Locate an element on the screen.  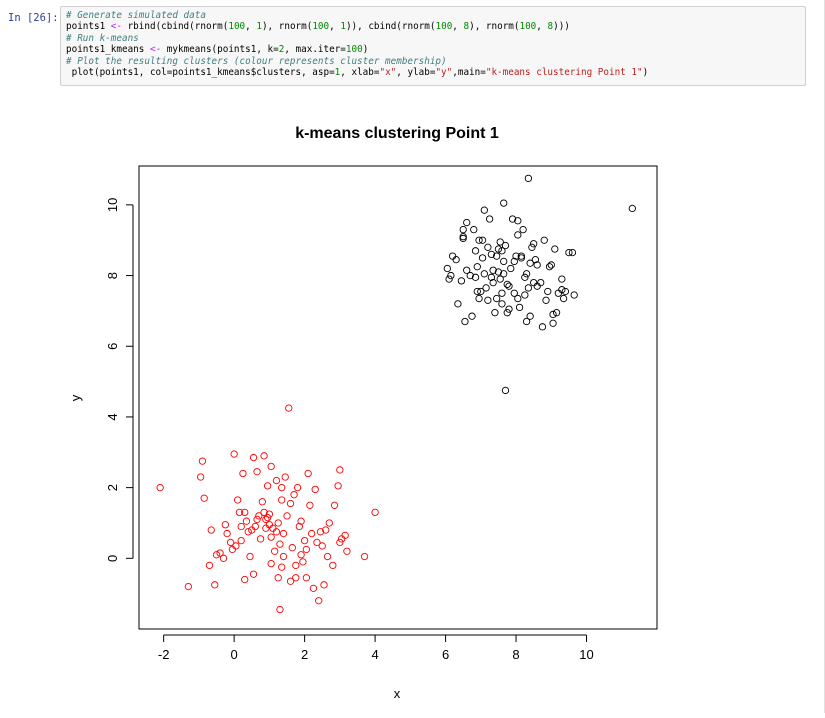
code-line: # Generate simulated data is located at coordinates (435, 15).